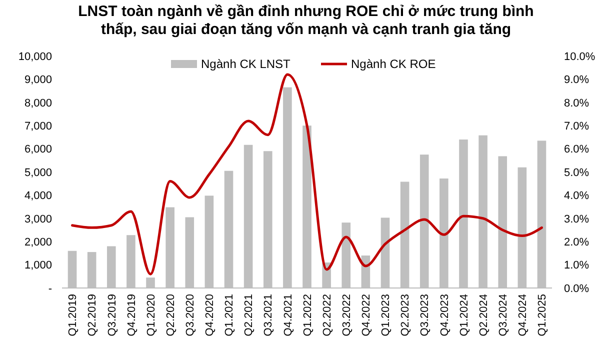 This screenshot has width=612, height=345. What do you see at coordinates (577, 196) in the screenshot?
I see `y2-tick-label: 4.0%` at bounding box center [577, 196].